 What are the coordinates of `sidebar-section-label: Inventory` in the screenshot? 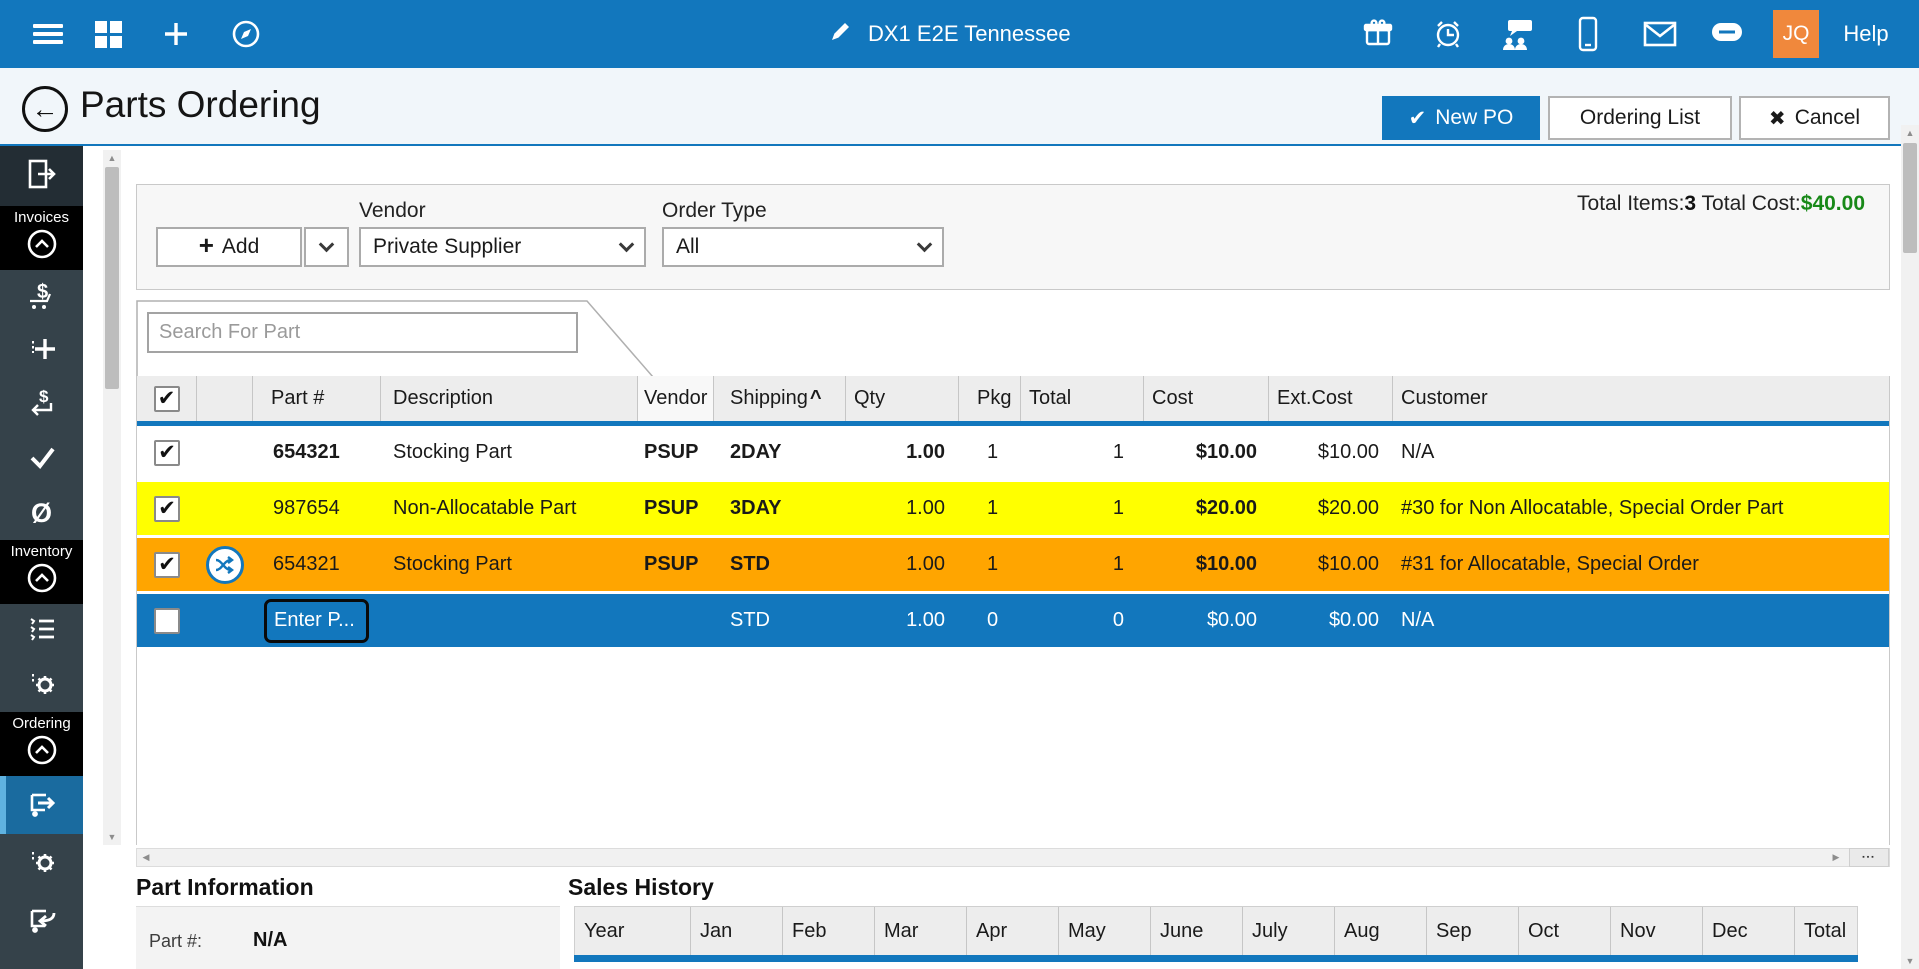 It's located at (41, 551).